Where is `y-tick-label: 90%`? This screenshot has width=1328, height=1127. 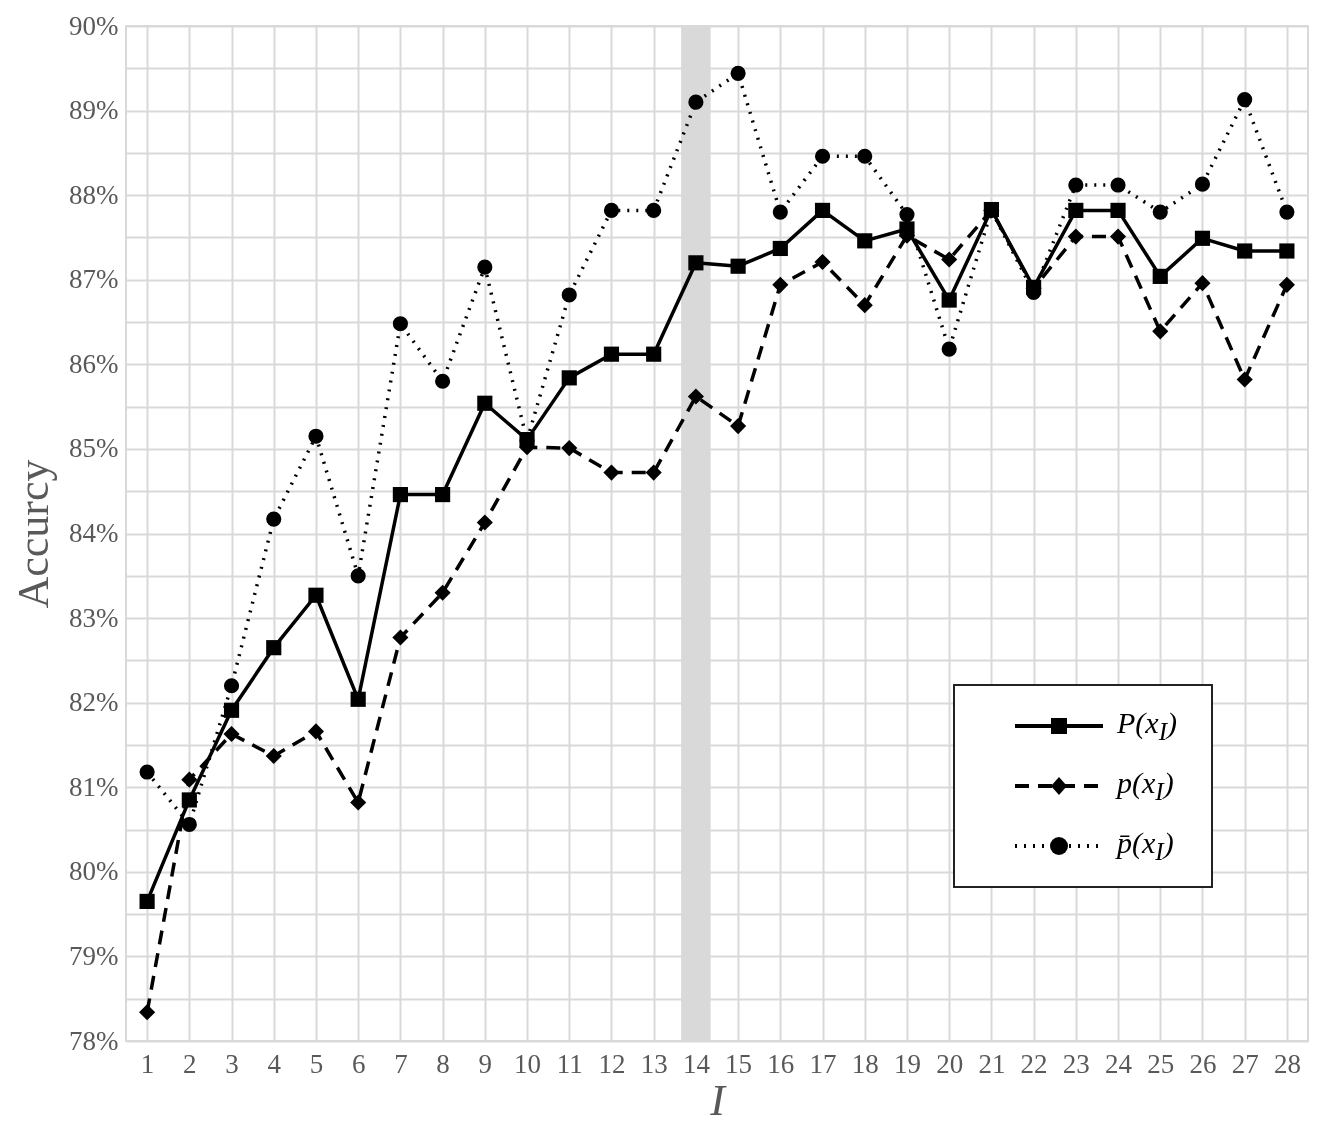 y-tick-label: 90% is located at coordinates (94, 25).